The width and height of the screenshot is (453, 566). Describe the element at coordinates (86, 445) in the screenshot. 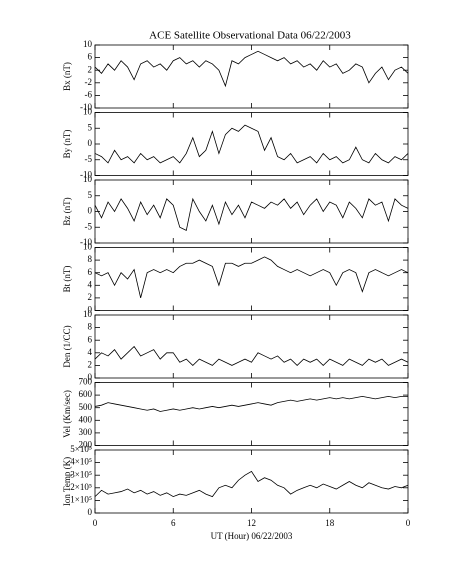

I see `y-tick-label: 200` at that location.